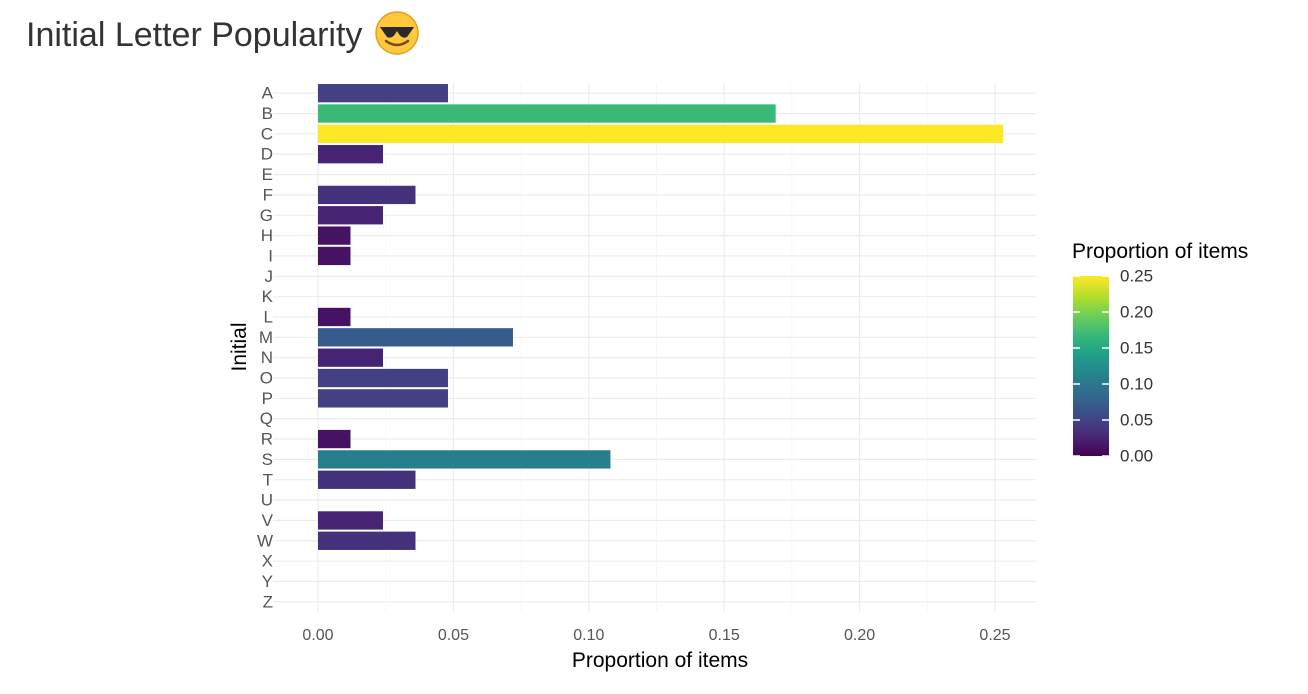 Image resolution: width=1308 pixels, height=694 pixels. I want to click on y-tick-label: J, so click(269, 276).